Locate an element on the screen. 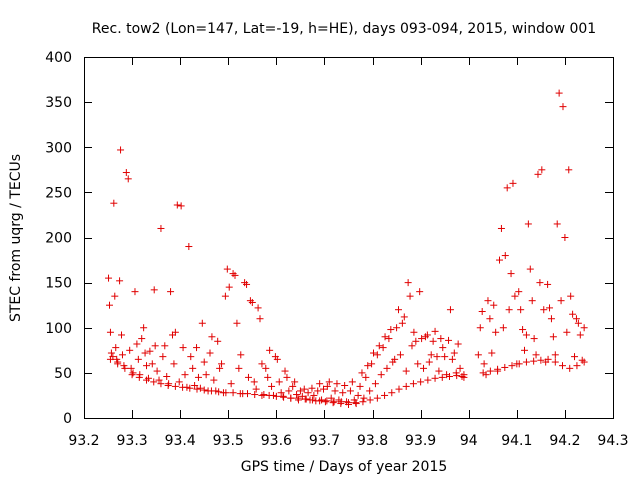 The width and height of the screenshot is (640, 480). x-tick-label: 94 is located at coordinates (469, 441).